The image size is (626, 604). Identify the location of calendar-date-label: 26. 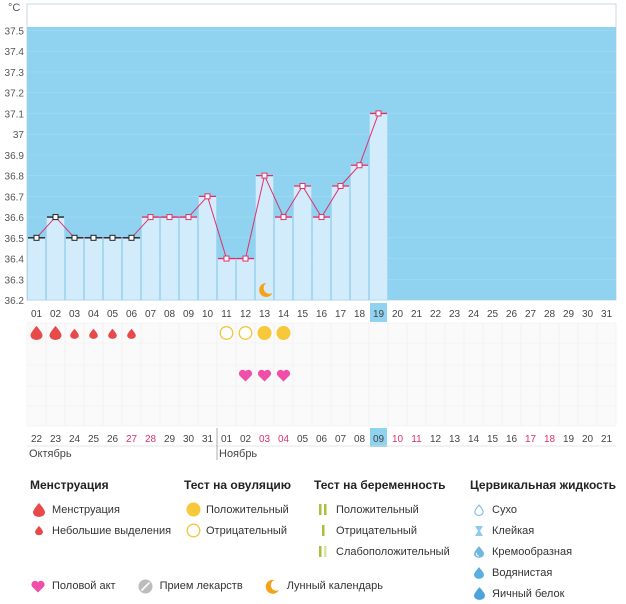
(113, 439).